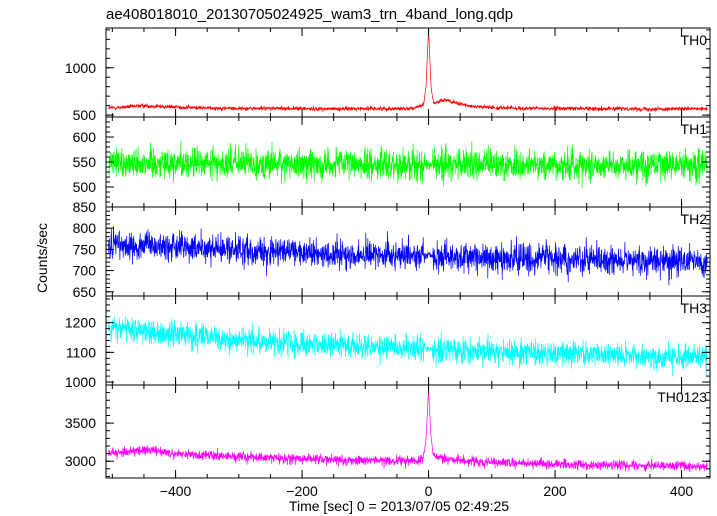 Image resolution: width=717 pixels, height=516 pixels. Describe the element at coordinates (85, 292) in the screenshot. I see `y-tick-label: 650` at that location.